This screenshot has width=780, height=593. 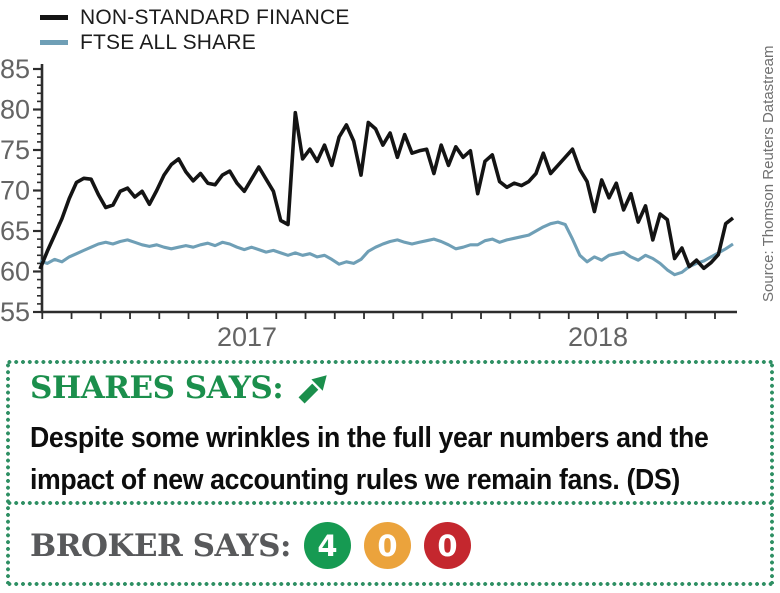 What do you see at coordinates (772, 473) in the screenshot?
I see `dotted-border-right` at bounding box center [772, 473].